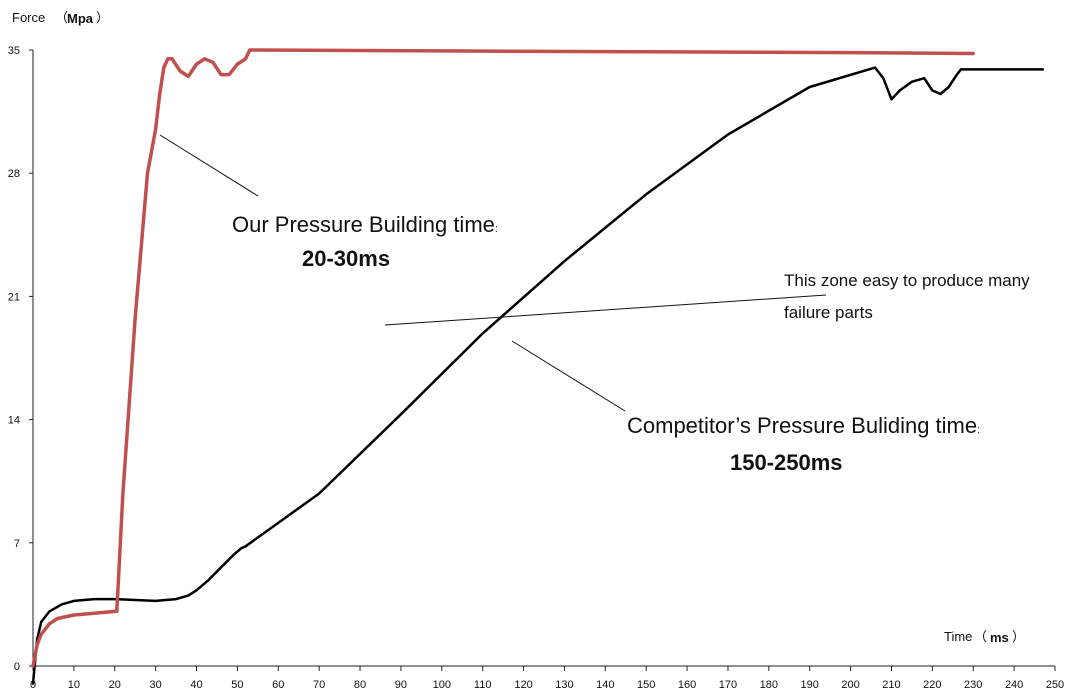 Image resolution: width=1079 pixels, height=691 pixels. Describe the element at coordinates (33, 685) in the screenshot. I see `x-tick-label: 0` at that location.